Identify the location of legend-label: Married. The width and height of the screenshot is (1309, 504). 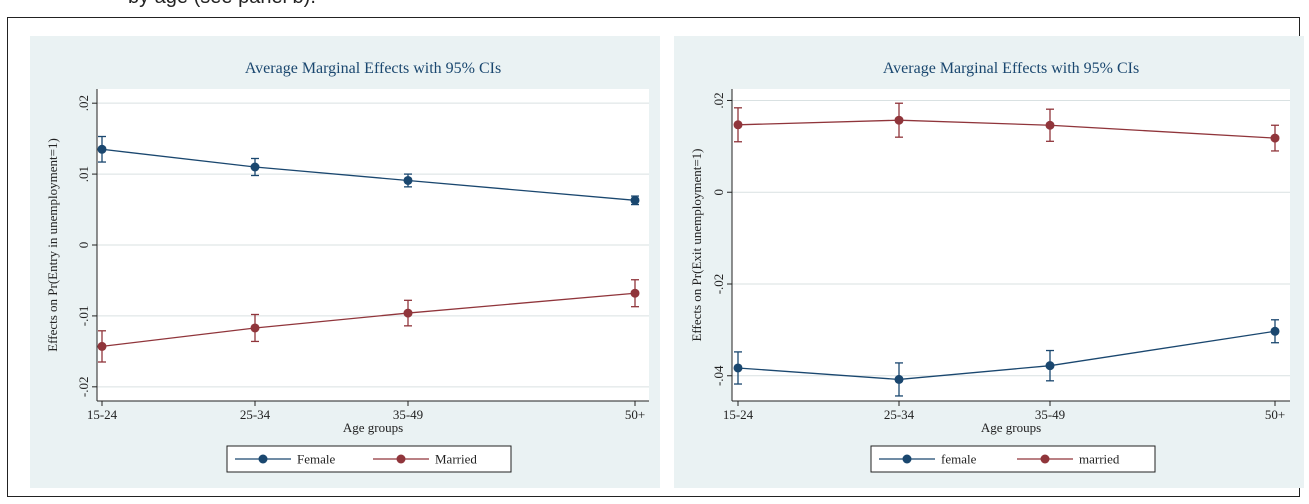
(456, 459).